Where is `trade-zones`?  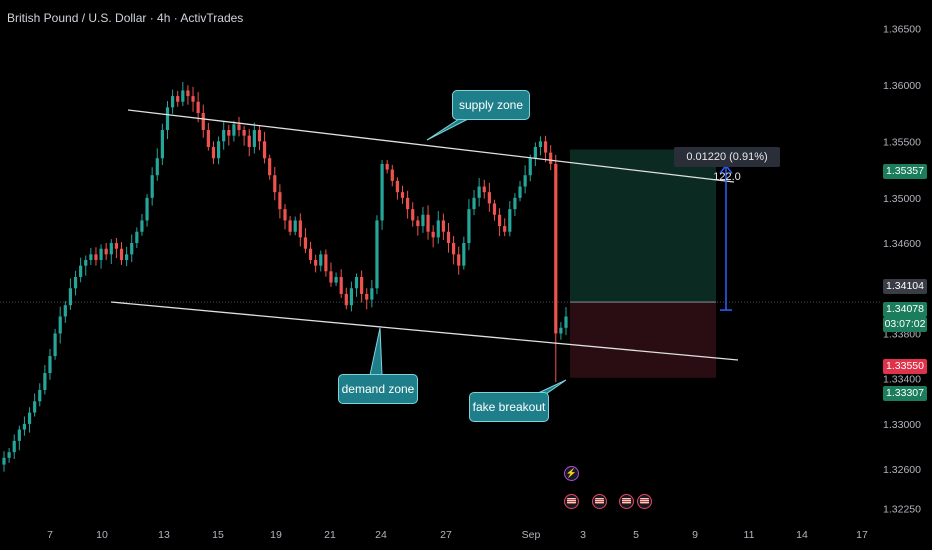
trade-zones is located at coordinates (643, 263).